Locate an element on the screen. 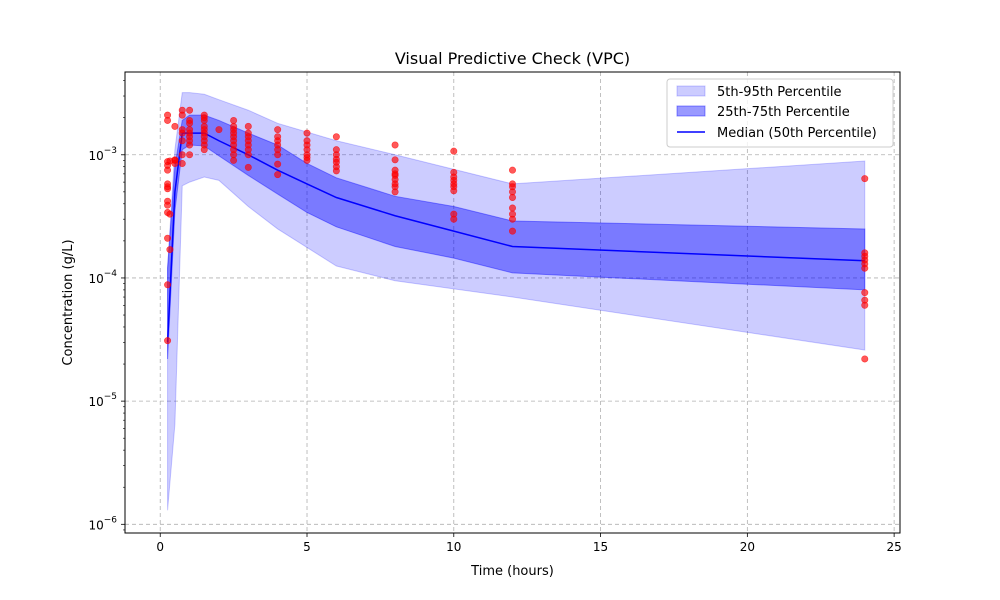 The width and height of the screenshot is (1000, 600). y-tick-label: 10⁻³ is located at coordinates (102, 154).